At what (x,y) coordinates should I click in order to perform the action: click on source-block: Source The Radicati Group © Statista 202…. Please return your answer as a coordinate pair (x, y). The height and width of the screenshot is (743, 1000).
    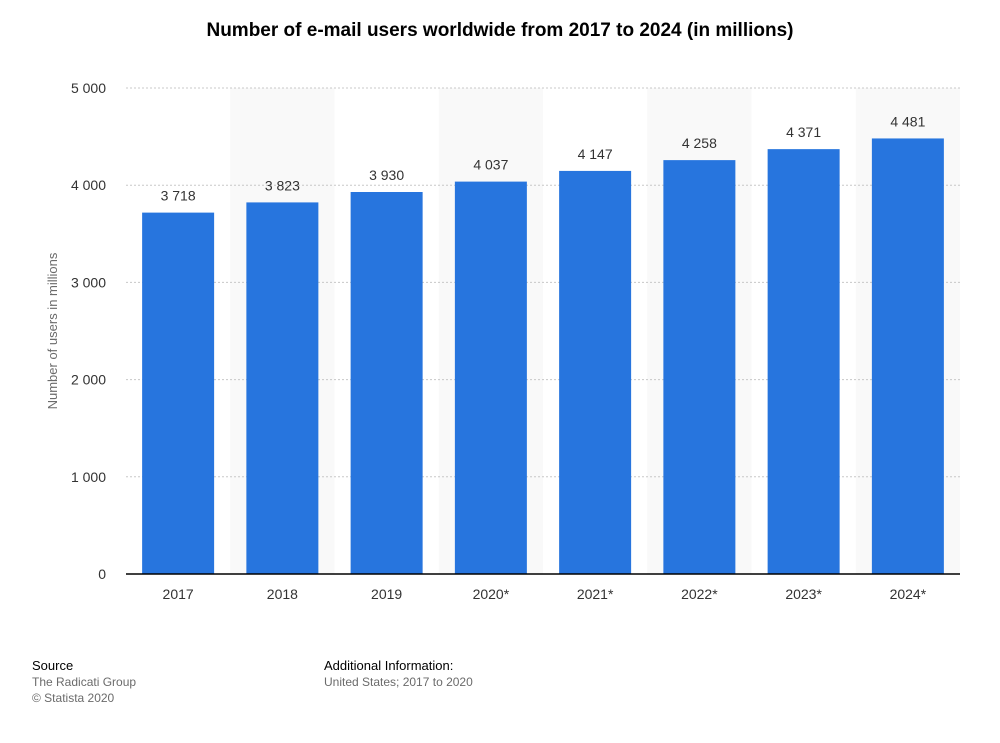
    Looking at the image, I should click on (84, 682).